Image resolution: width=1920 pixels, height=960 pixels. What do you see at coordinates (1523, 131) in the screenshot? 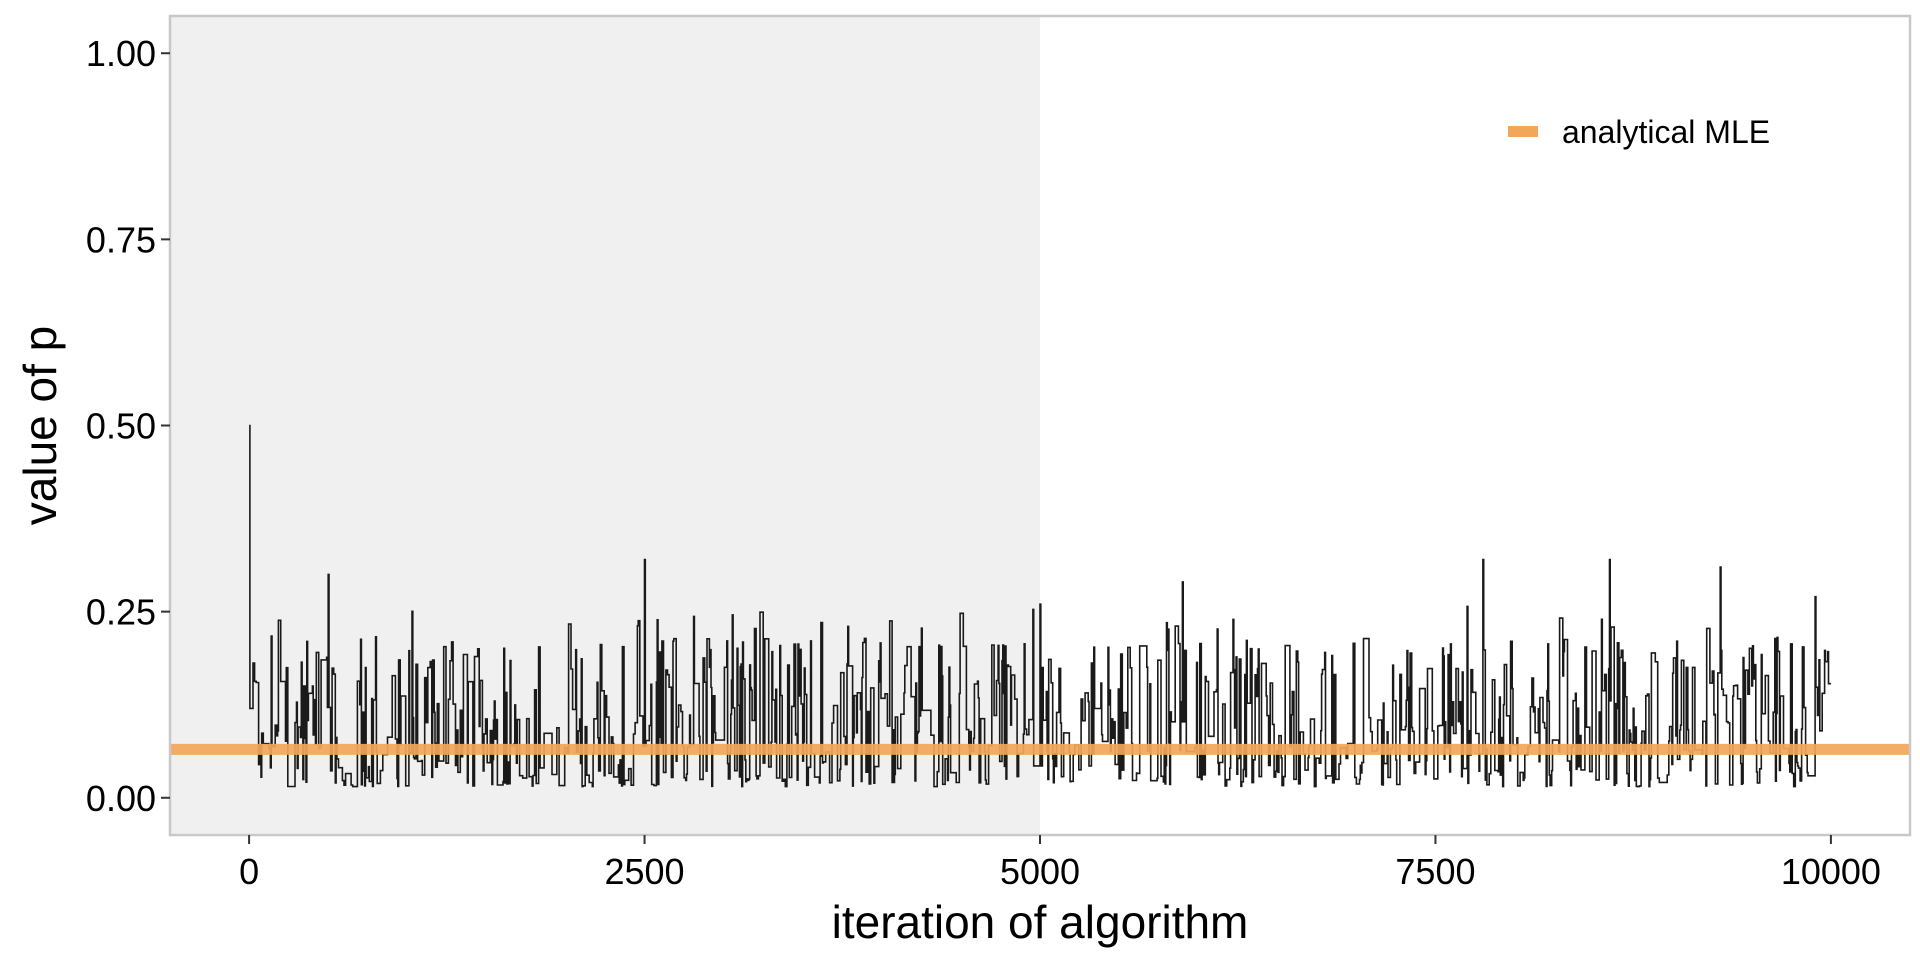
I see `legend-swatch-analytical-mle` at bounding box center [1523, 131].